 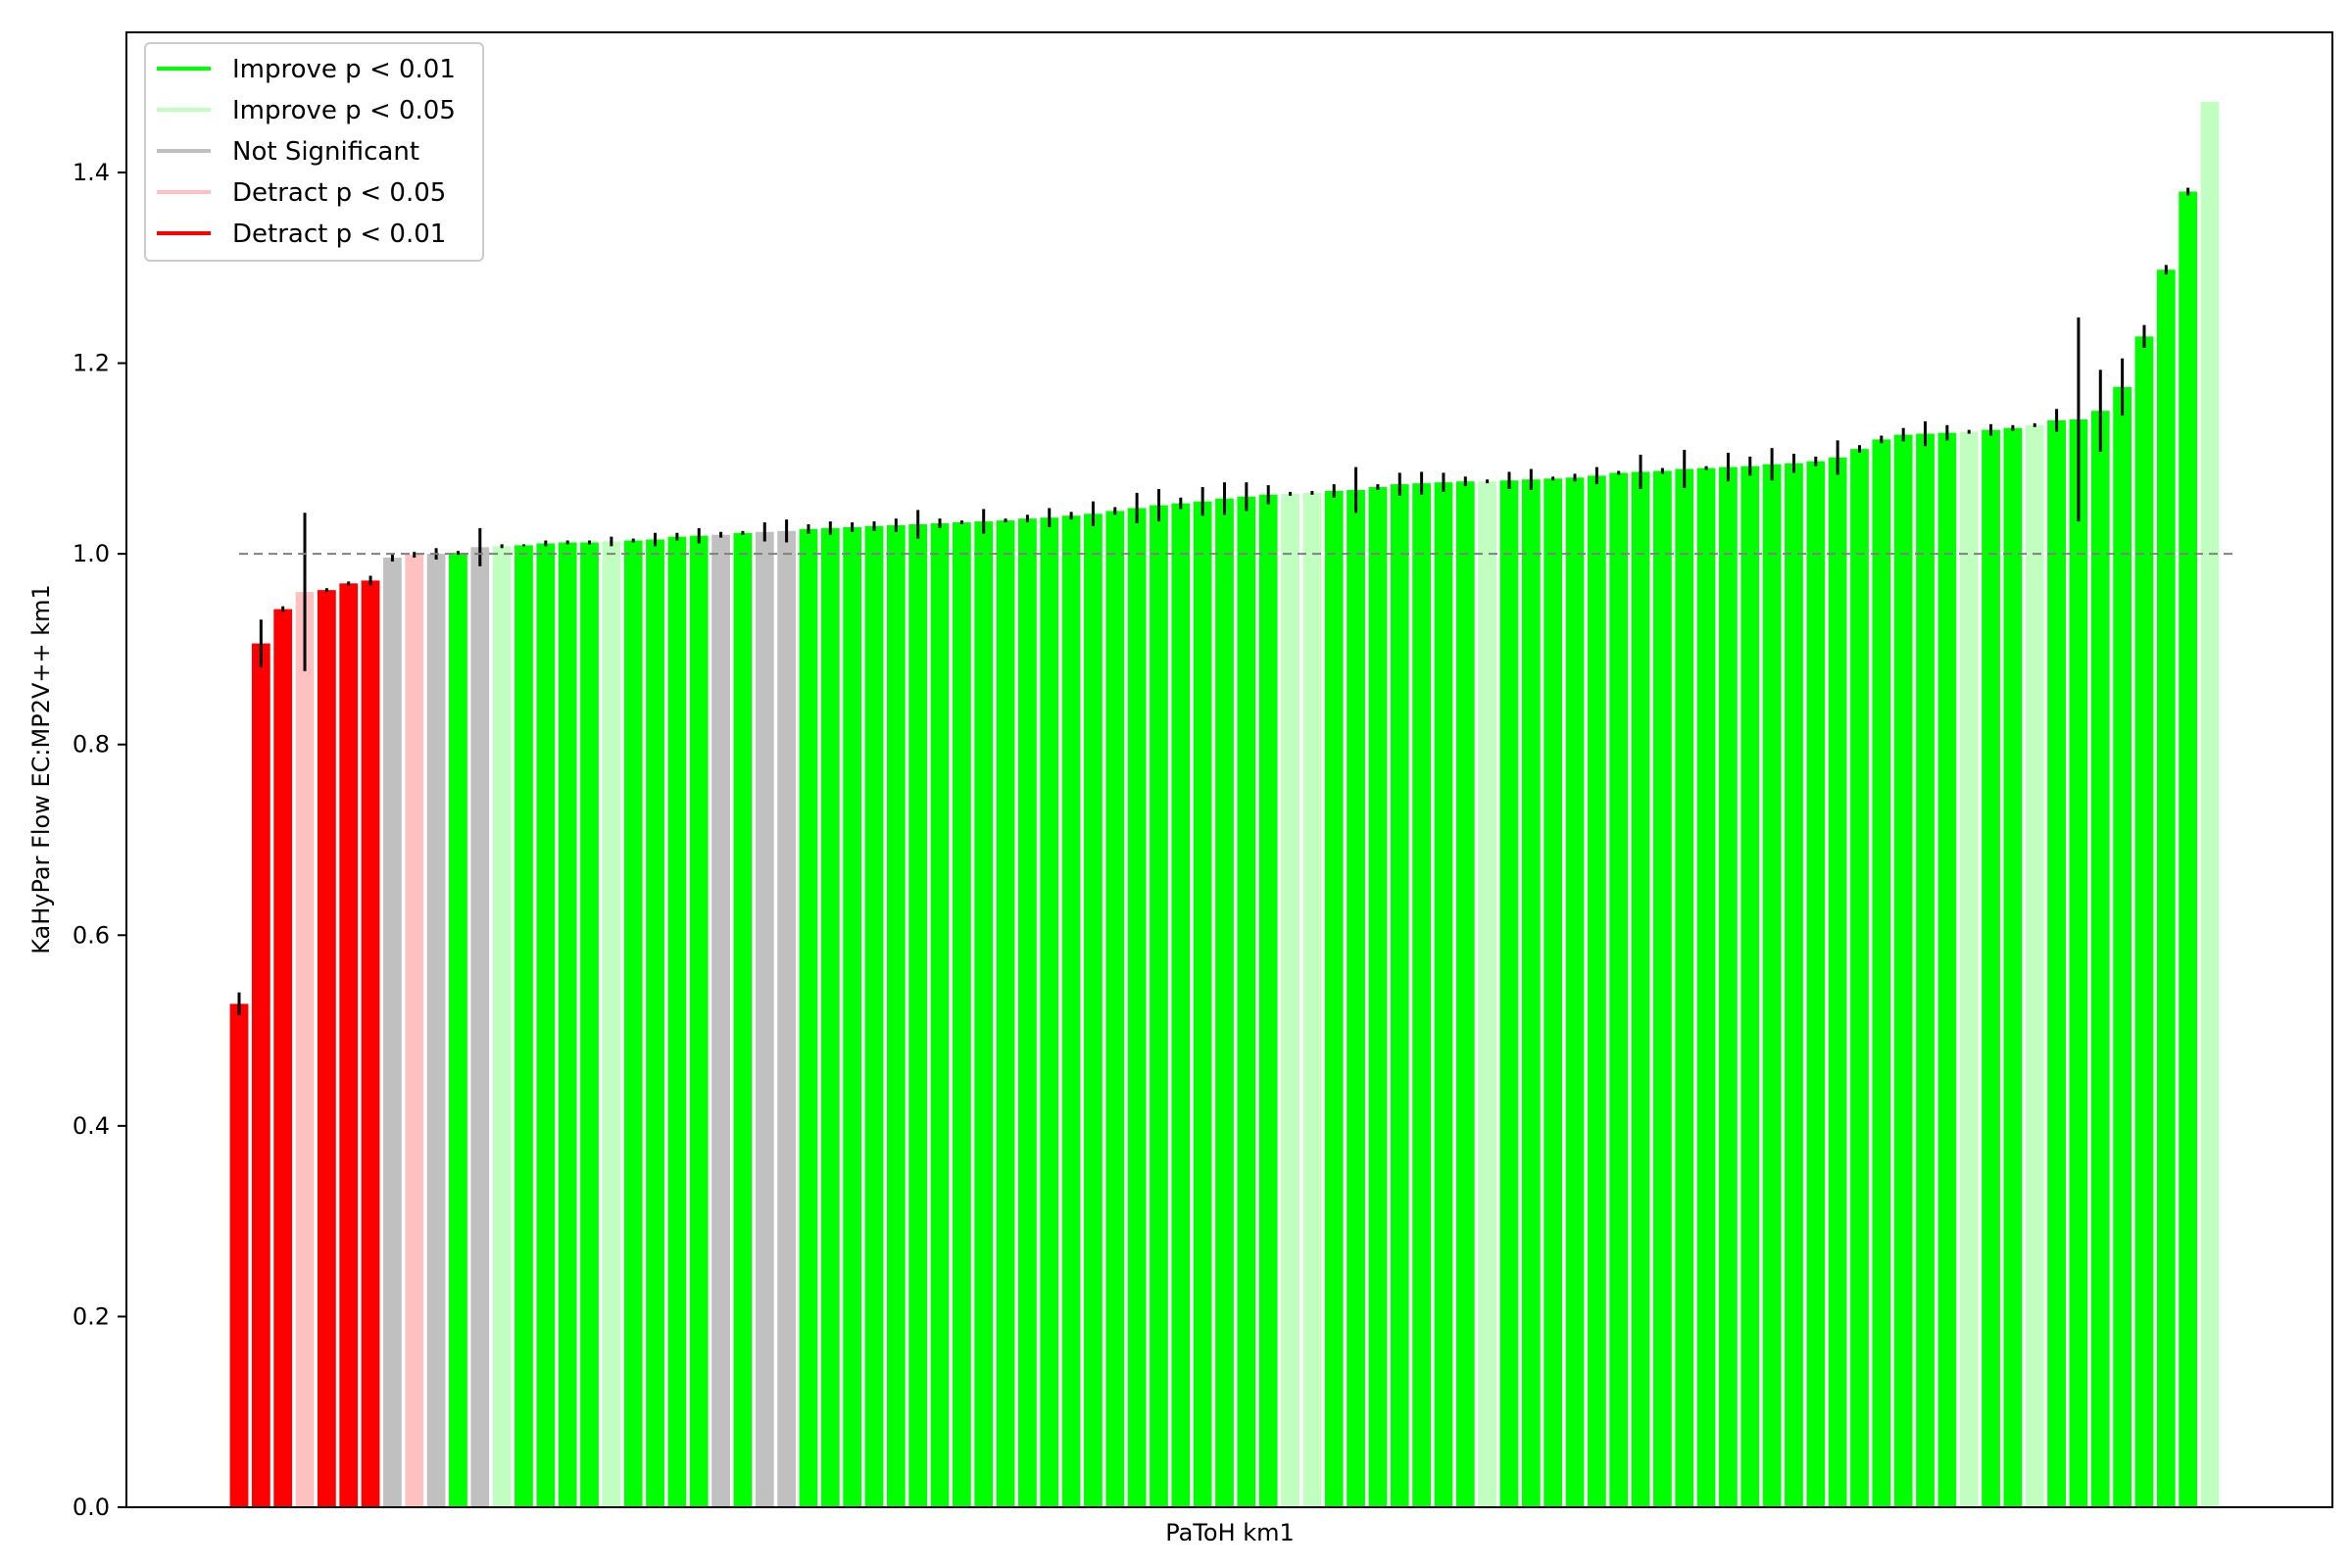 I want to click on legend-box, so click(x=314, y=152).